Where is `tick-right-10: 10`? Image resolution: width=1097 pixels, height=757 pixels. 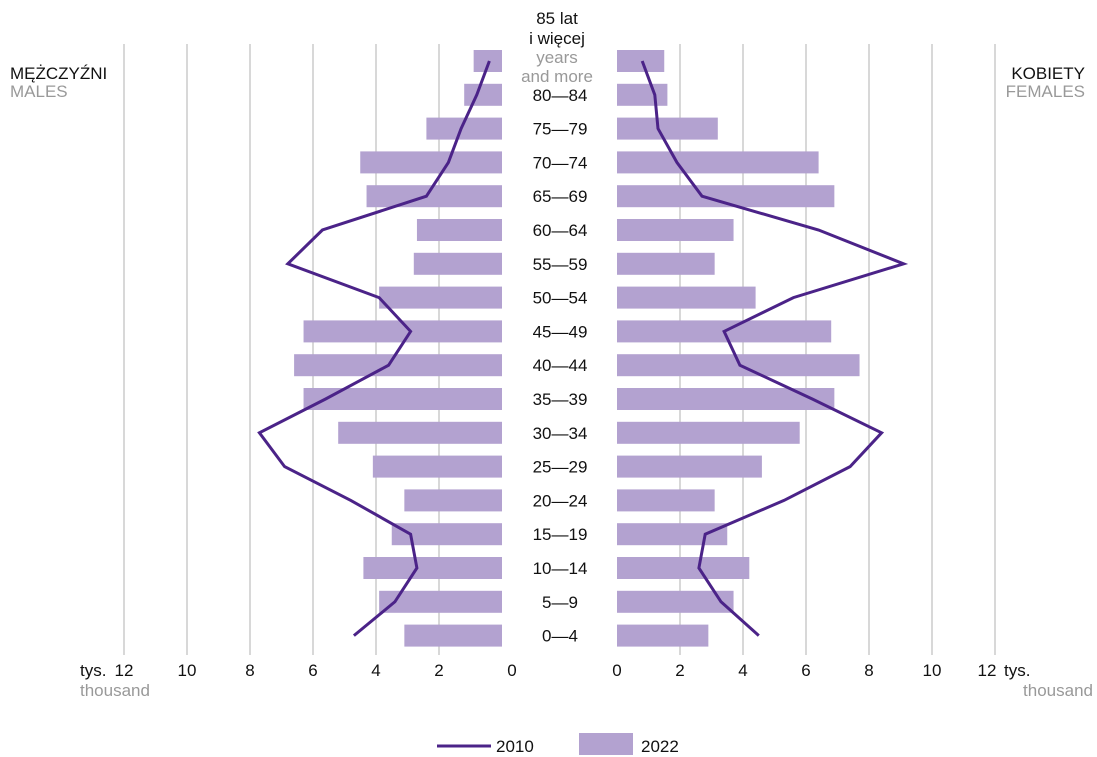 tick-right-10: 10 is located at coordinates (932, 670).